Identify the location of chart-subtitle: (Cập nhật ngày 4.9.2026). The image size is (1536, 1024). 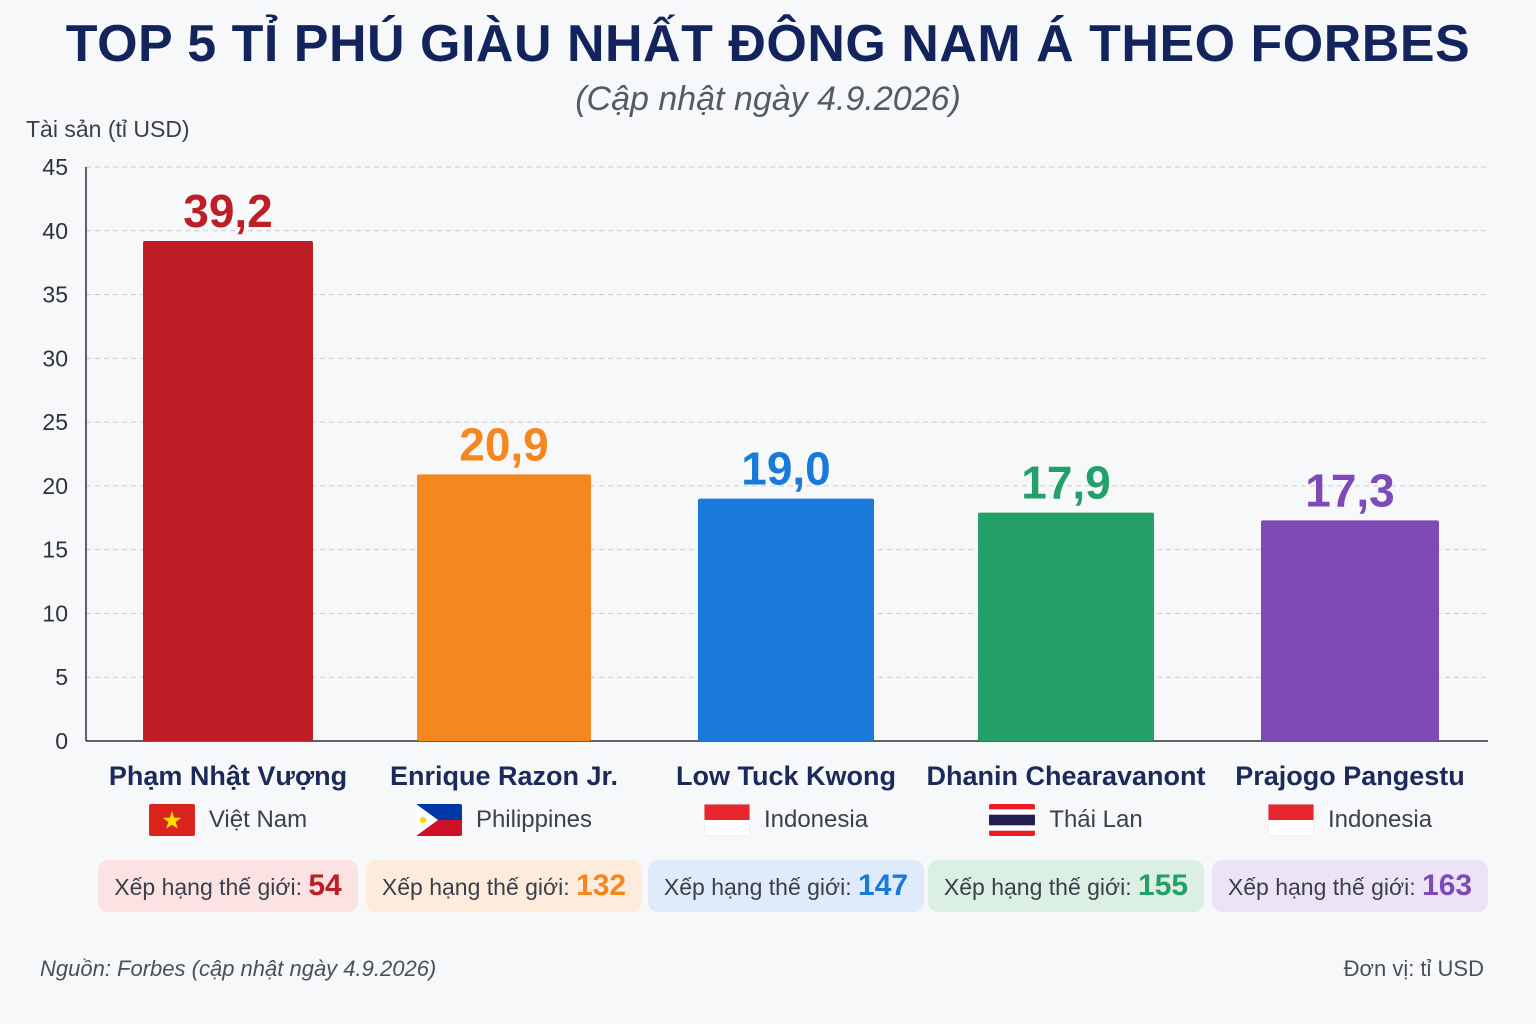
(768, 99).